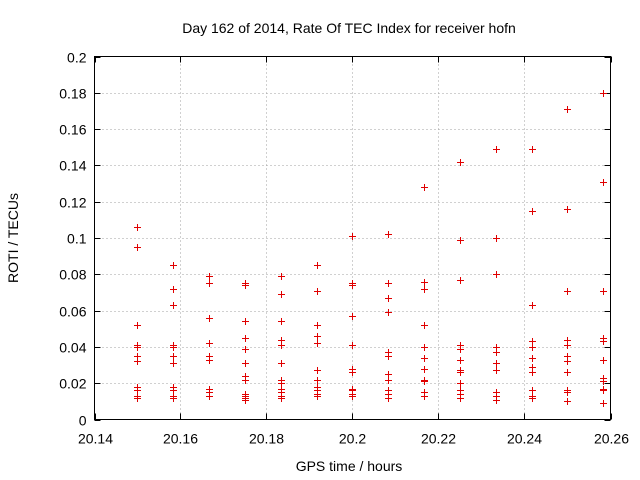  Describe the element at coordinates (72, 94) in the screenshot. I see `y-tick-label: 0.18` at that location.